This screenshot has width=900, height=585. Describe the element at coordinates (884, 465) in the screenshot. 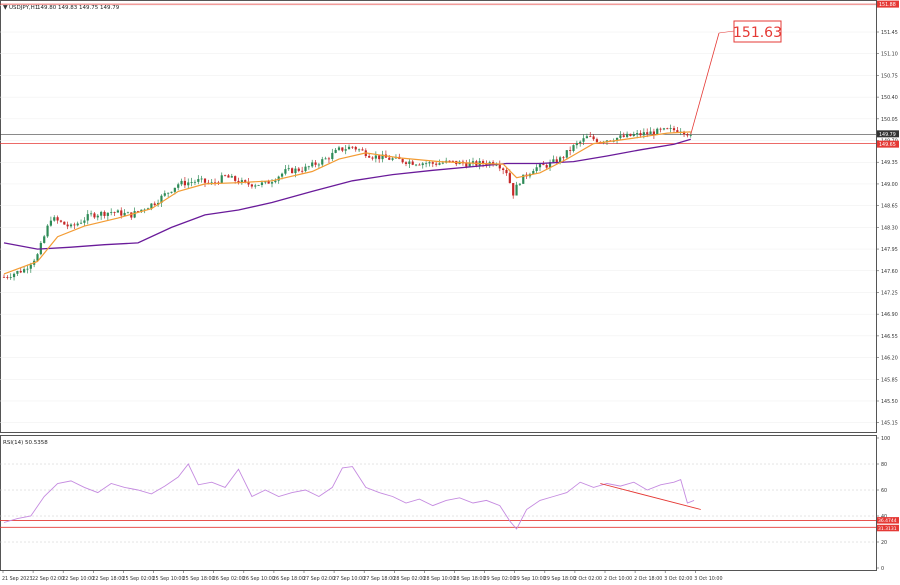

I see `rsi-tick-label: 80` at that location.